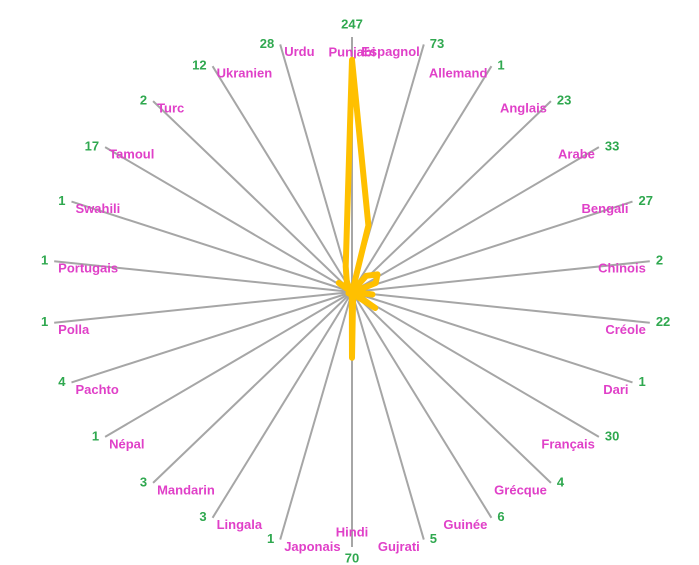 Image resolution: width=699 pixels, height=565 pixels. I want to click on category-label: Anglais, so click(523, 108).